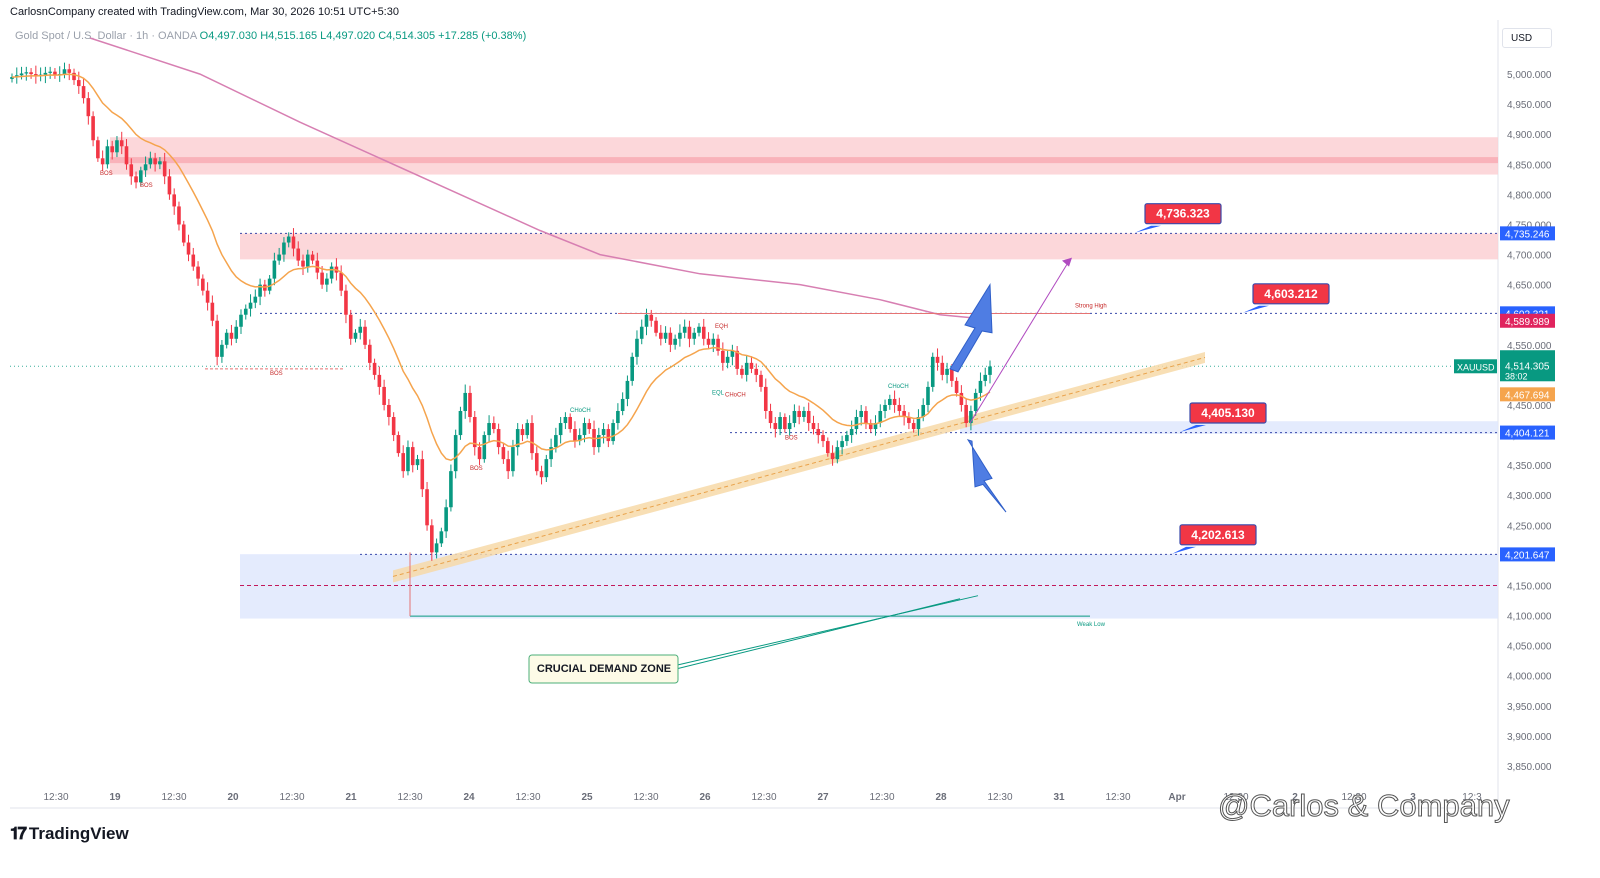 This screenshot has width=1600, height=878. Describe the element at coordinates (1476, 367) in the screenshot. I see `symbol-flag-text: XAUUSD` at that location.